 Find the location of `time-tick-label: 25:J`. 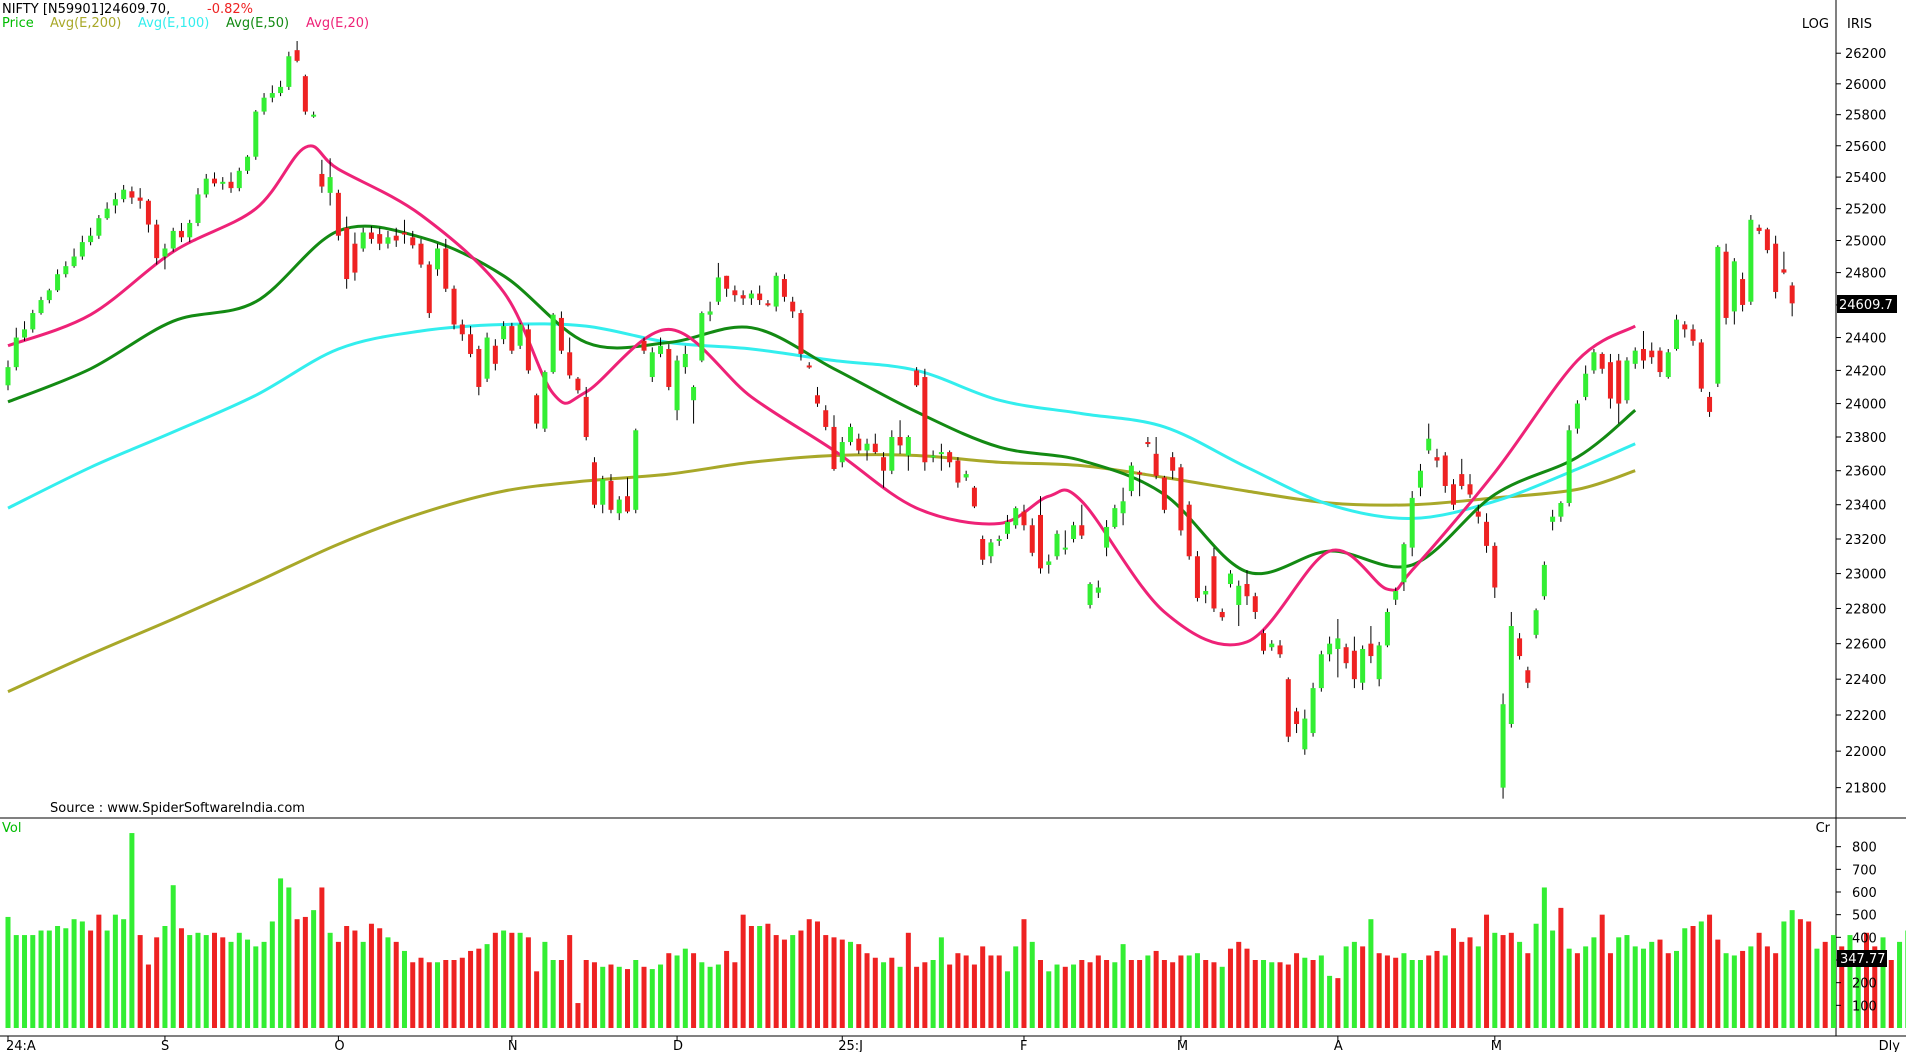

time-tick-label: 25:J is located at coordinates (850, 1045).